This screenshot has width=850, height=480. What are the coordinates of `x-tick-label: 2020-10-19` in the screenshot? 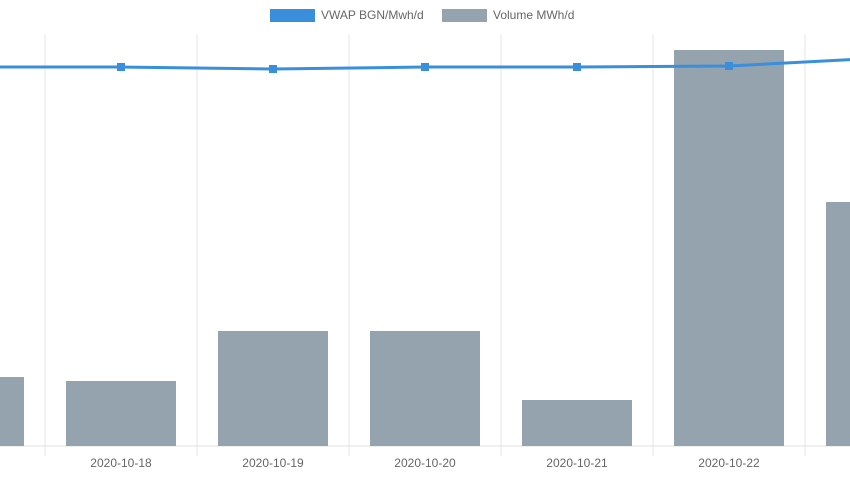 It's located at (273, 463).